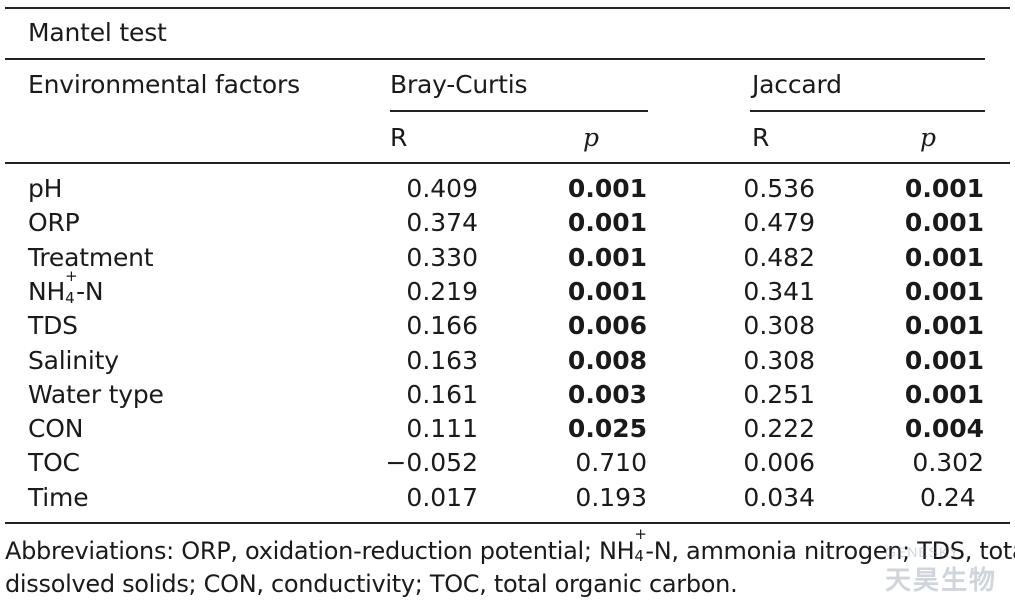  I want to click on cell-bc-r: 0.111, so click(442, 428).